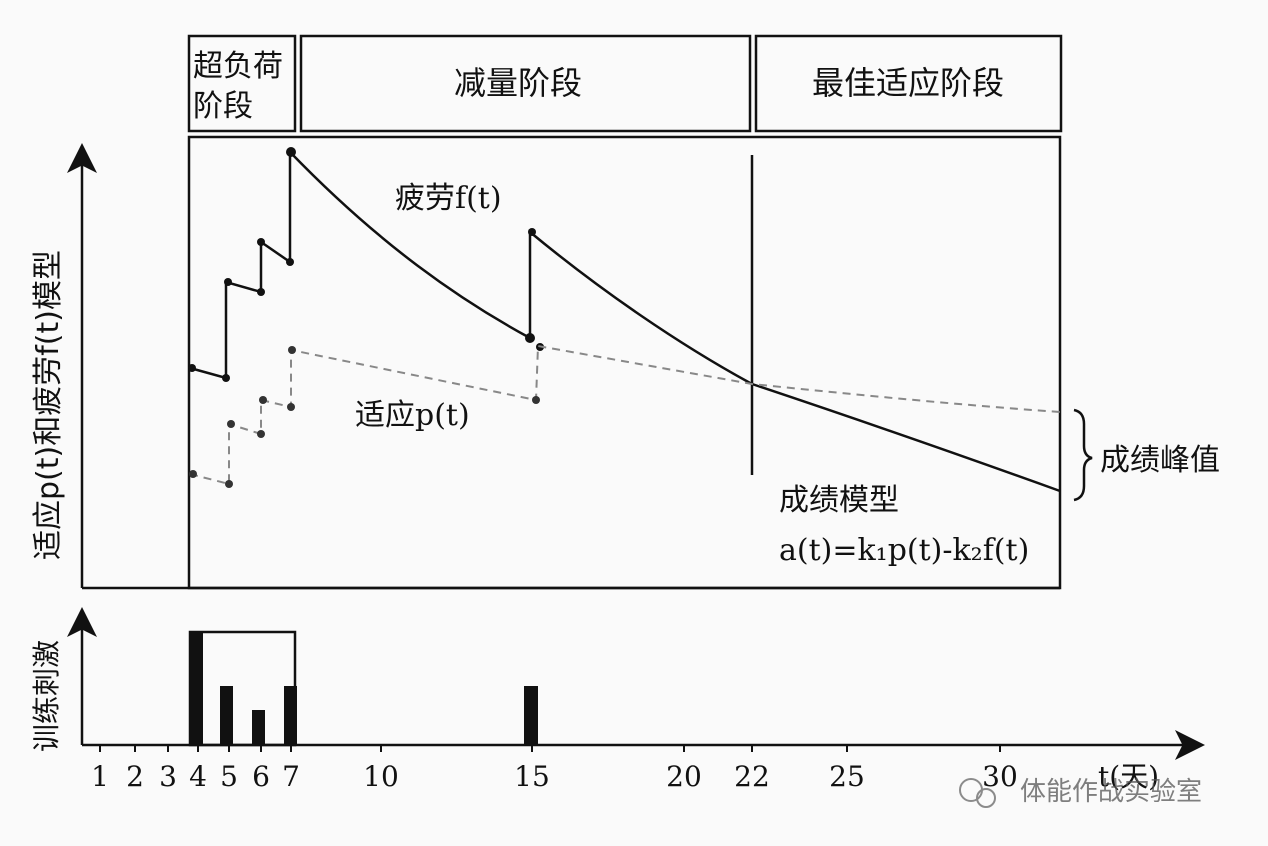 The width and height of the screenshot is (1268, 846). What do you see at coordinates (1128, 776) in the screenshot?
I see `x-axis-unit: t(天)` at bounding box center [1128, 776].